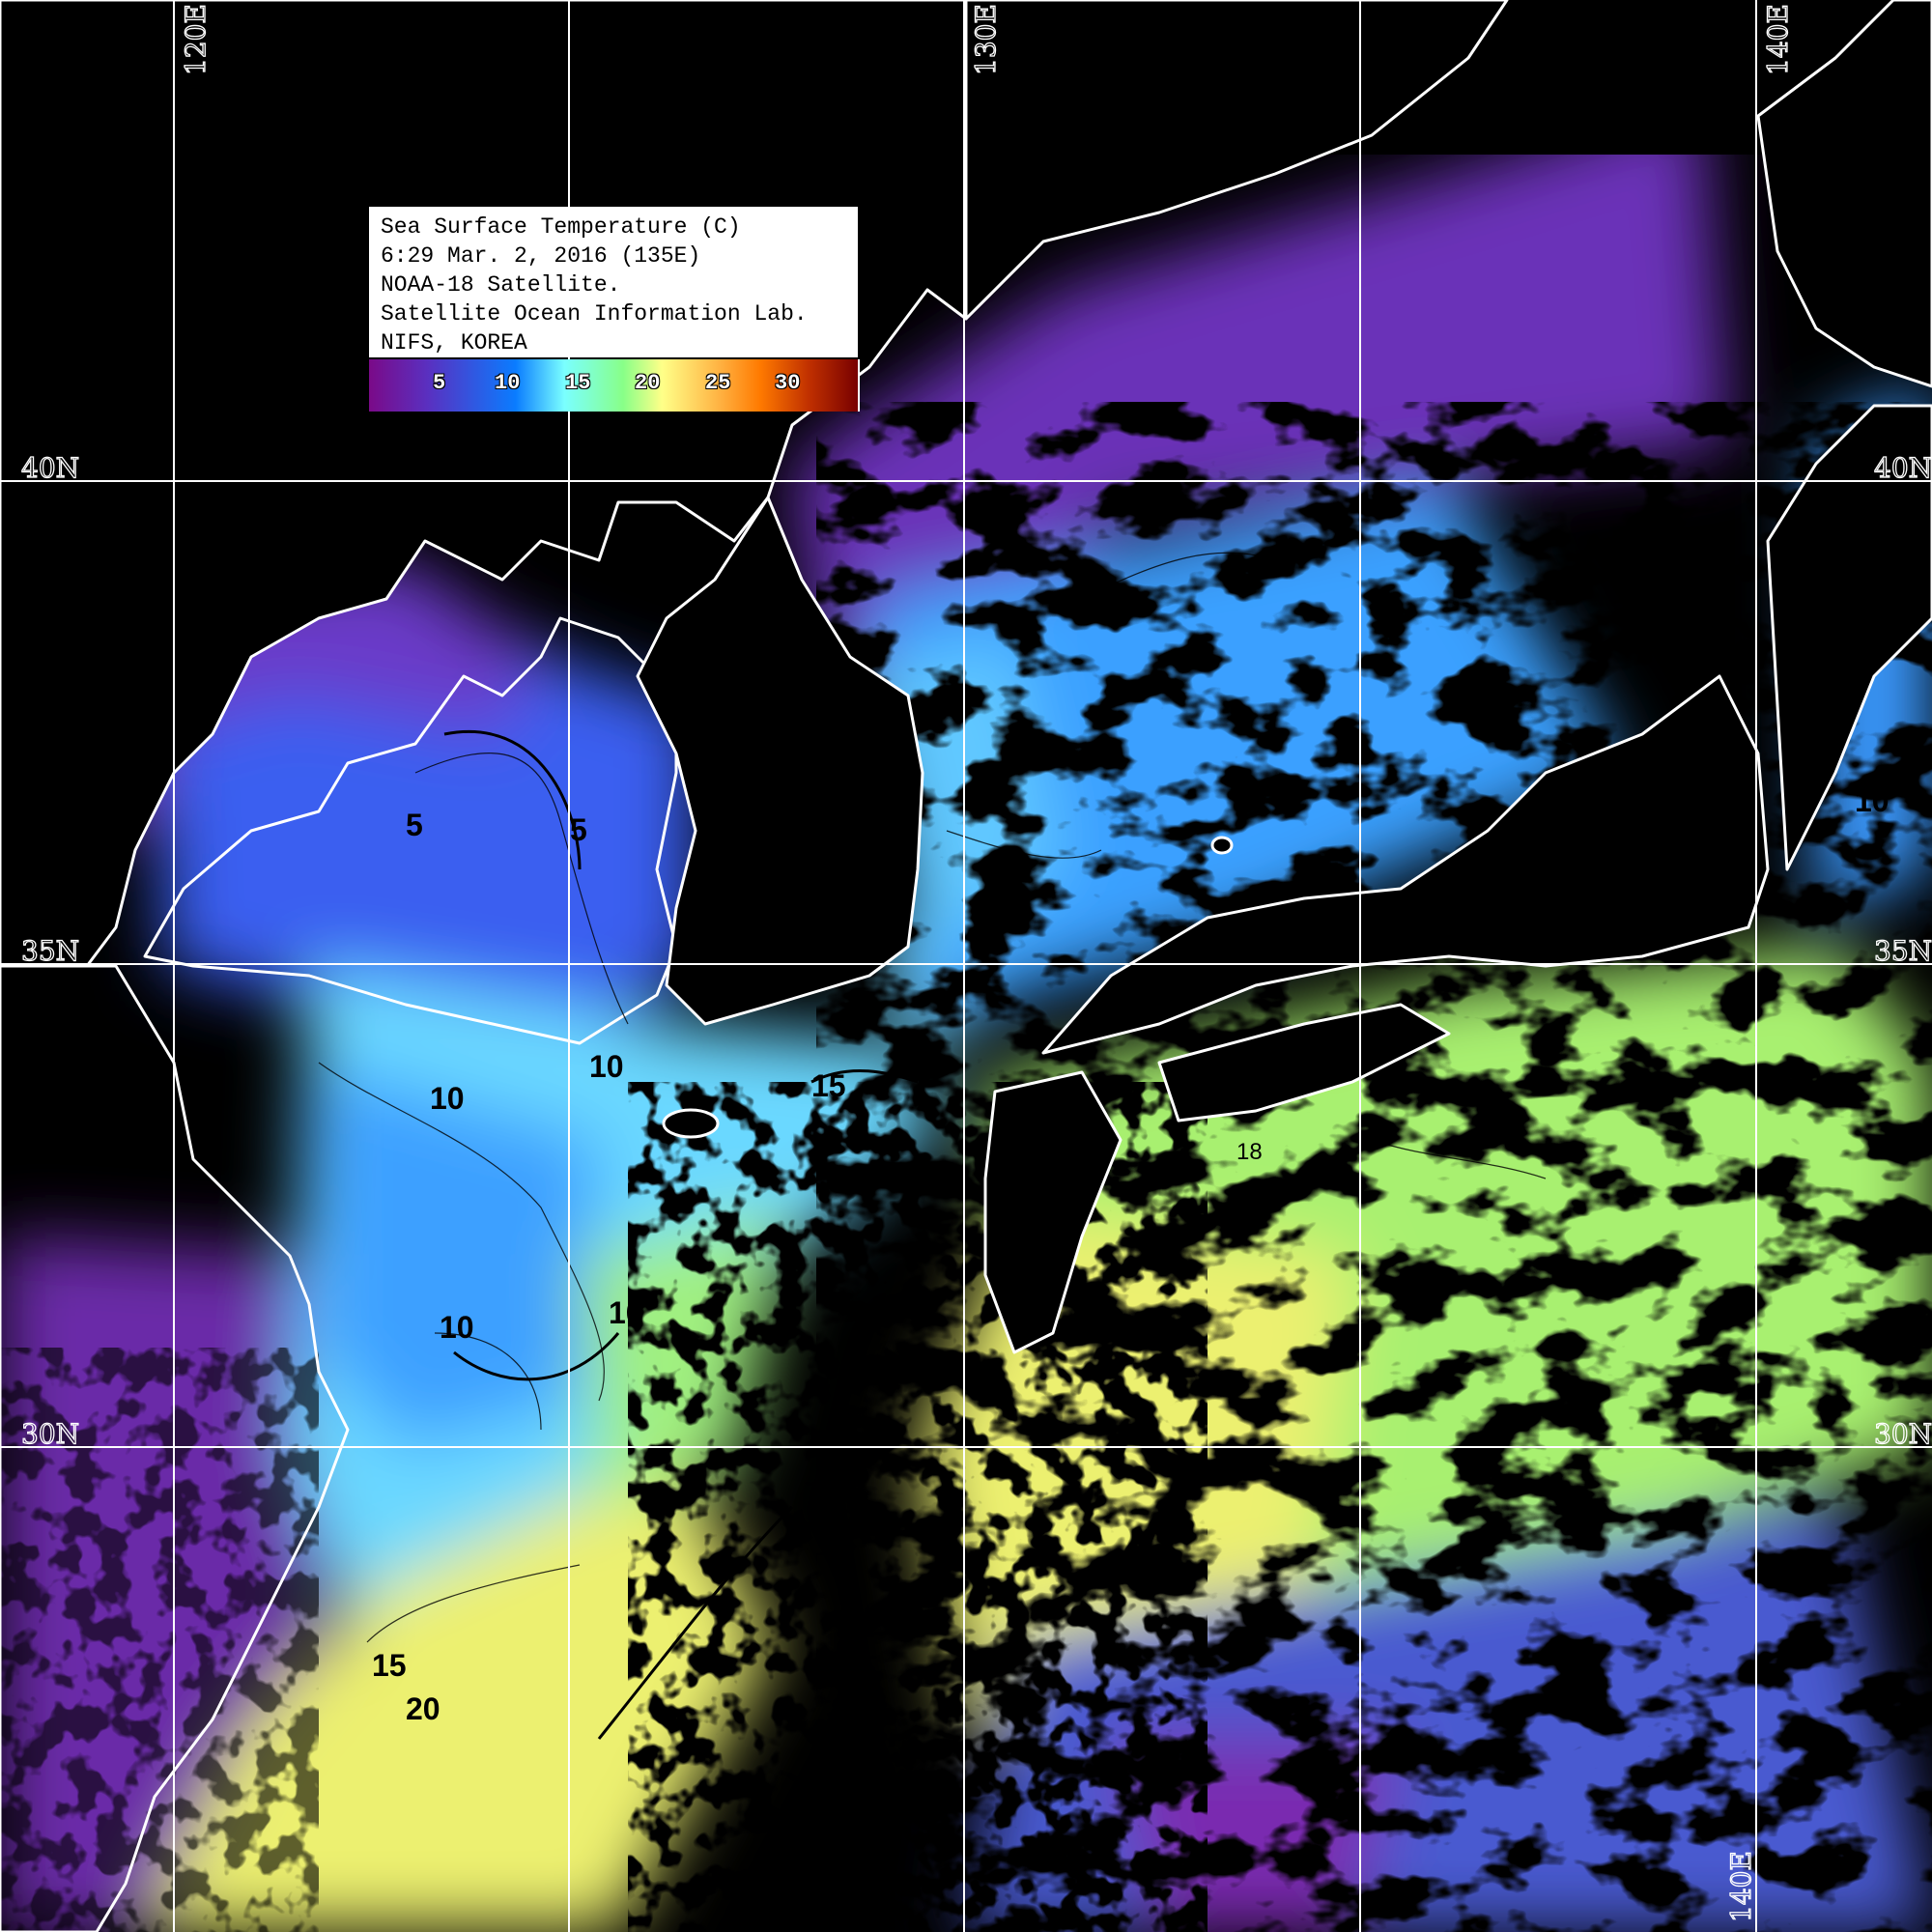 The height and width of the screenshot is (1932, 1932). Describe the element at coordinates (986, 39) in the screenshot. I see `lon-label-130e: 130E` at that location.